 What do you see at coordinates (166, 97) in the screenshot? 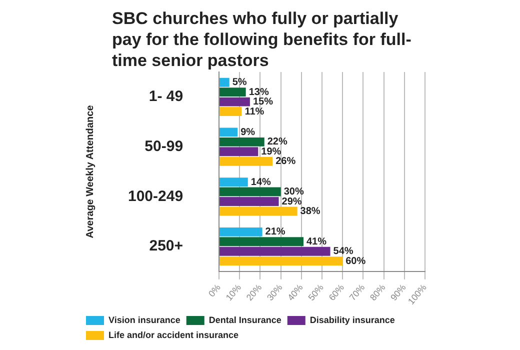
I see `y-tick-label: 1- 49` at bounding box center [166, 97].